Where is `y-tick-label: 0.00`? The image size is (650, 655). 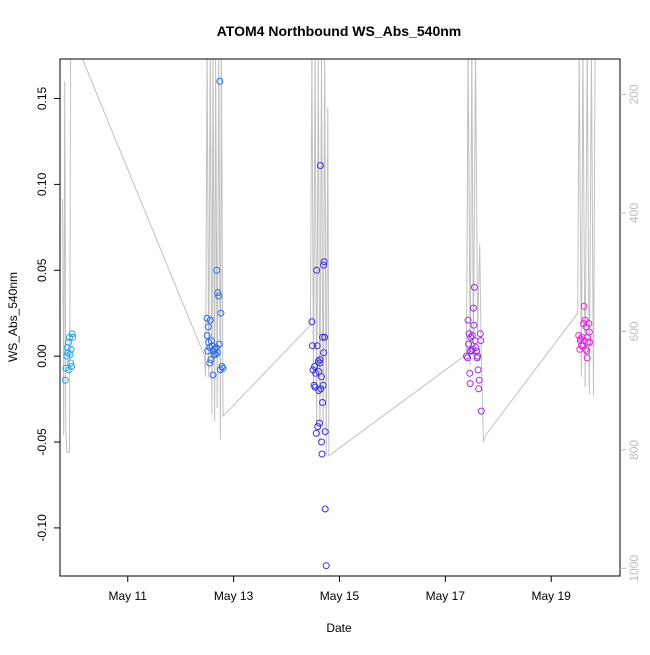 y-tick-label: 0.00 is located at coordinates (42, 356).